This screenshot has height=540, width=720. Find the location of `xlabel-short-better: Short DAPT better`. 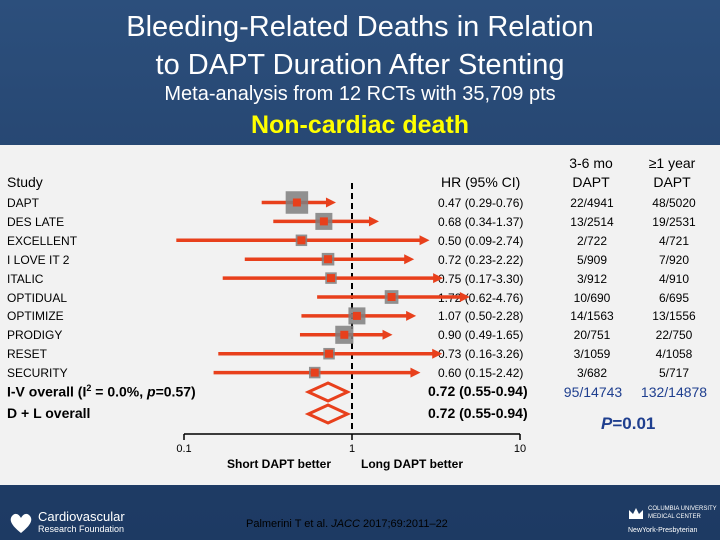

xlabel-short-better: Short DAPT better is located at coordinates (279, 464).